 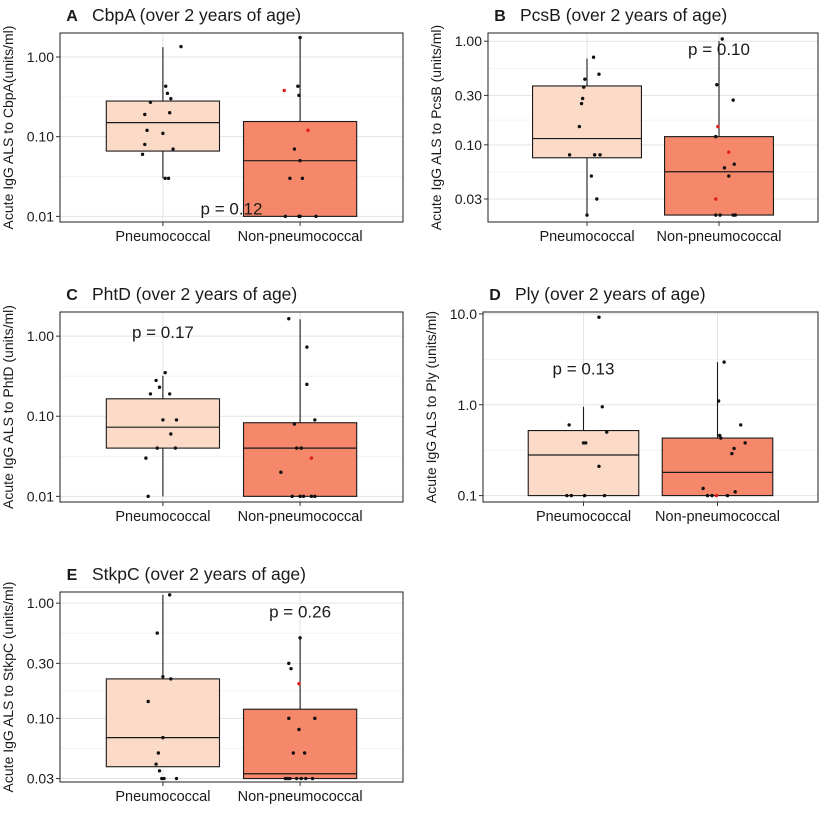 What do you see at coordinates (8, 128) in the screenshot?
I see `y-axis-label: Acute IgG ALS to CbpA(units/ml)` at bounding box center [8, 128].